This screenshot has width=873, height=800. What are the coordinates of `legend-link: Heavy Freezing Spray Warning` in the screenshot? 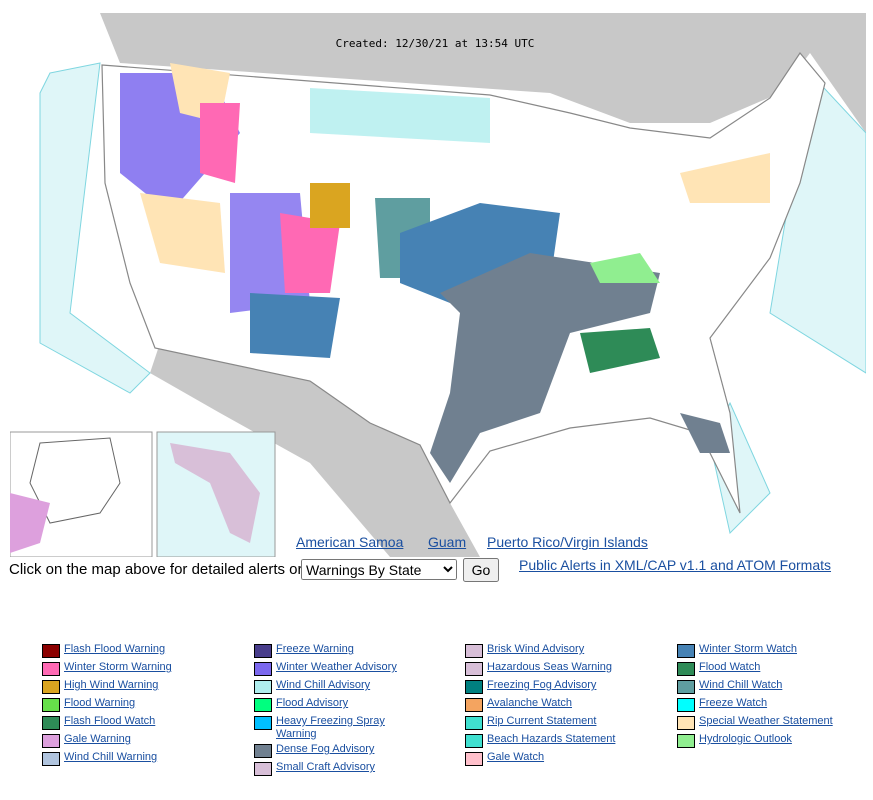 It's located at (330, 727).